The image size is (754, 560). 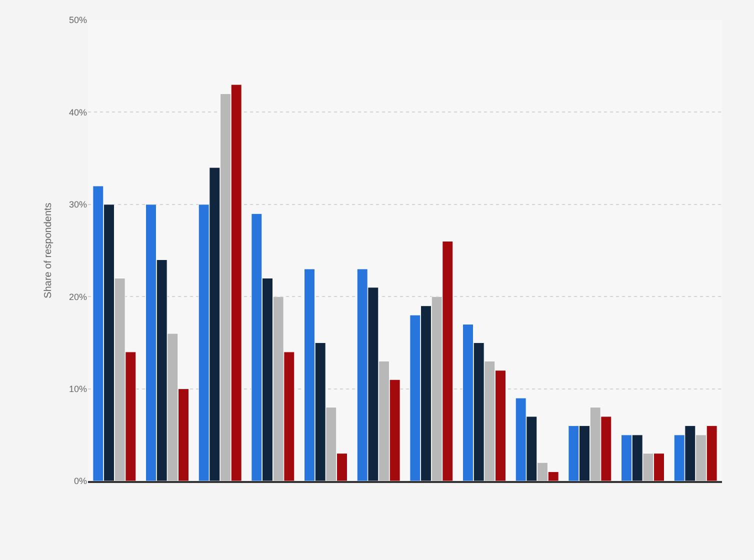 What do you see at coordinates (77, 20) in the screenshot?
I see `y-tick-label: 50%` at bounding box center [77, 20].